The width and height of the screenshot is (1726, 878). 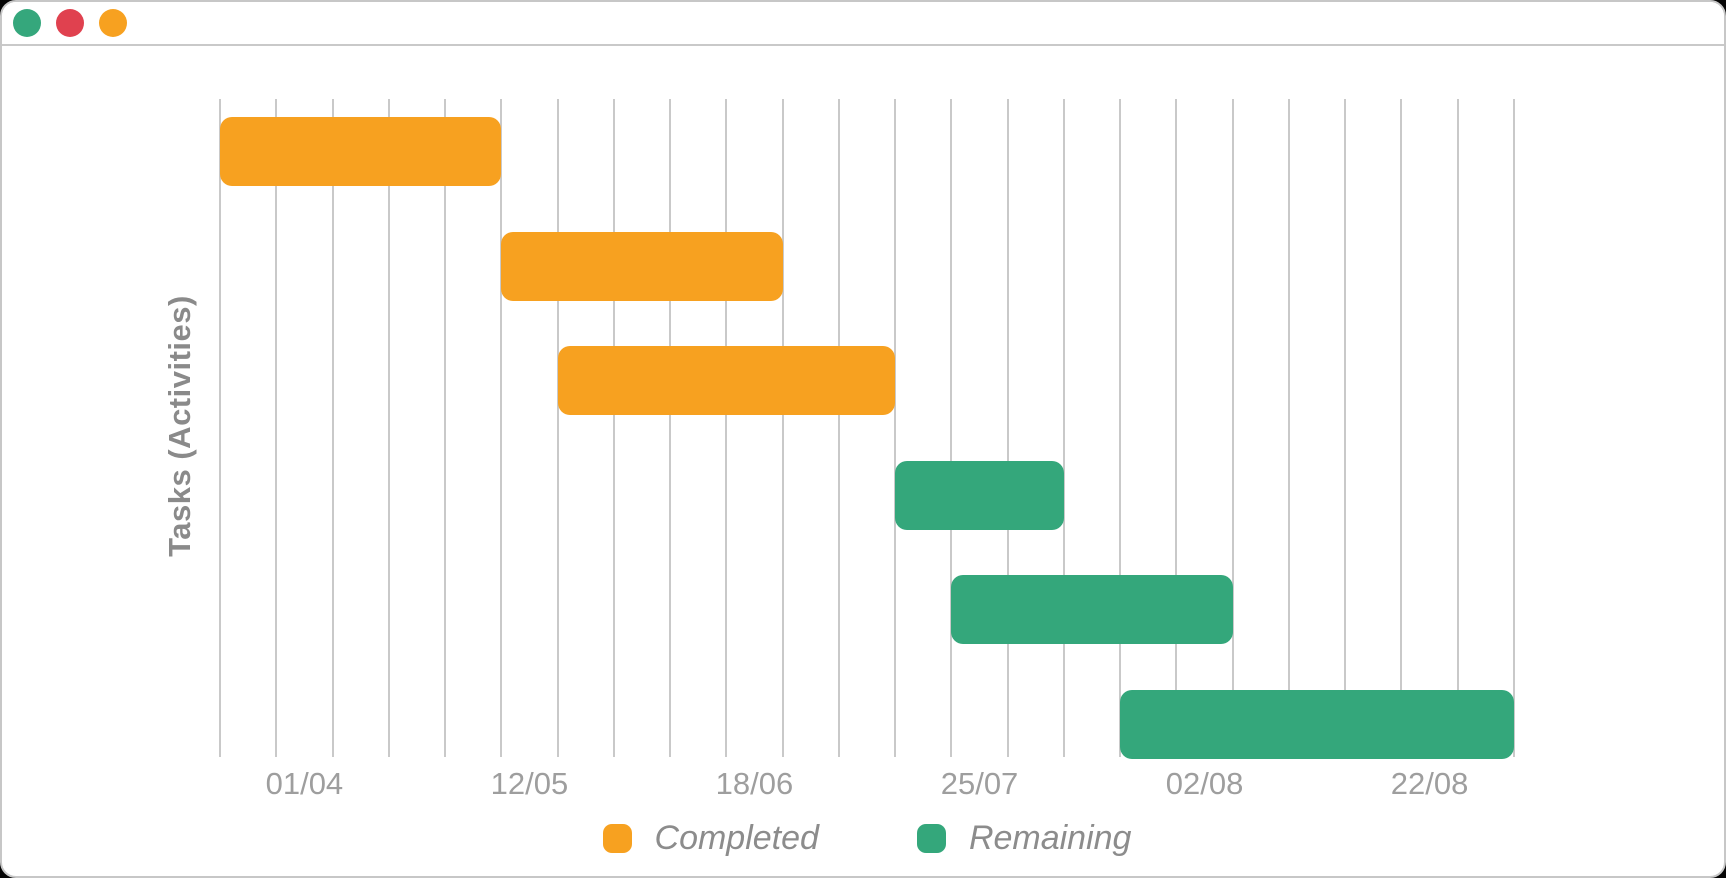 I want to click on legend-label: Remaining, so click(x=1050, y=837).